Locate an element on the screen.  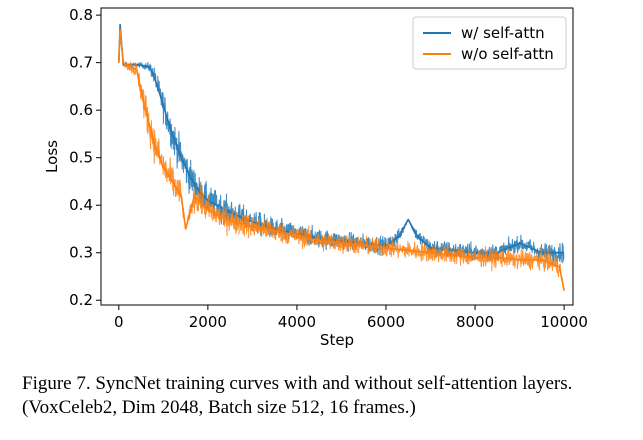
x-tick-label: 2000 is located at coordinates (208, 322).